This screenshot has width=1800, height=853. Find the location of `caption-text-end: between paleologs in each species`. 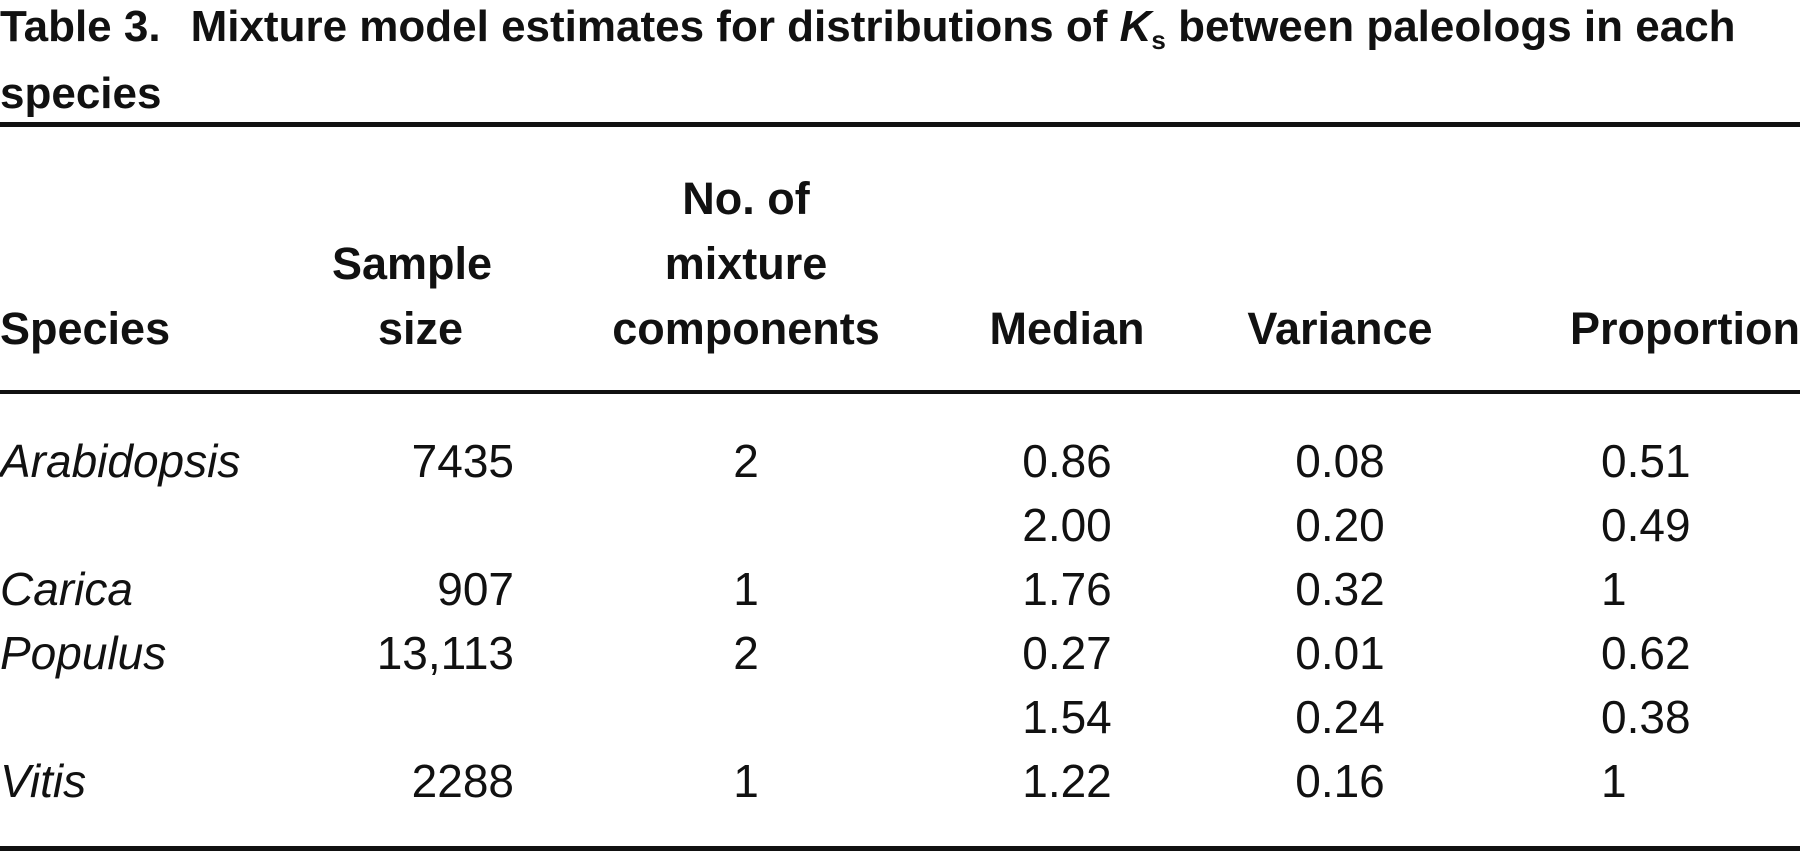

caption-text-end: between paleologs in each species is located at coordinates (868, 60).